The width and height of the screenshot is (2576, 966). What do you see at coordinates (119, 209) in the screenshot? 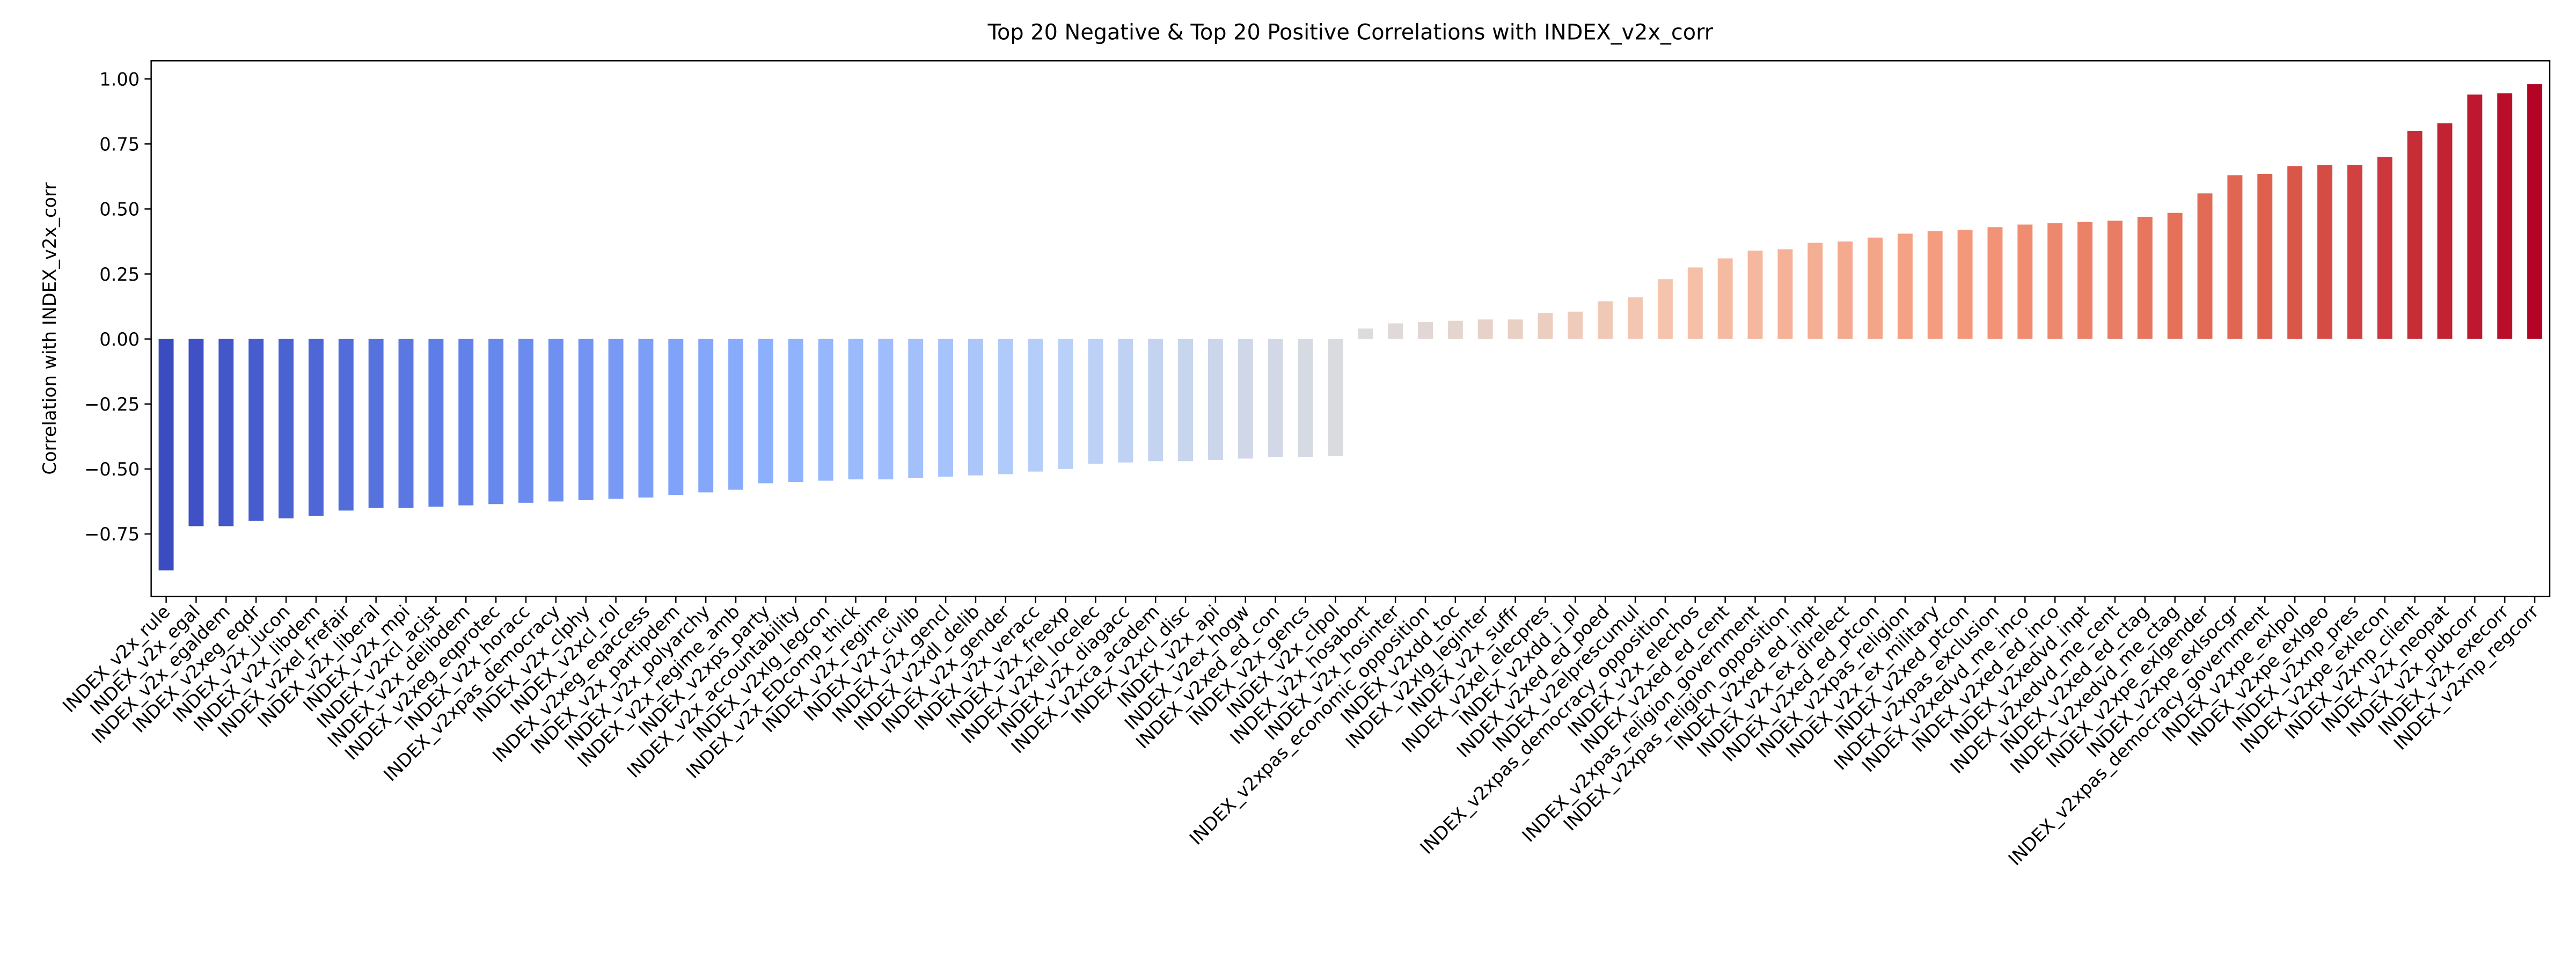
I see `y-tick-label: 0.50` at bounding box center [119, 209].